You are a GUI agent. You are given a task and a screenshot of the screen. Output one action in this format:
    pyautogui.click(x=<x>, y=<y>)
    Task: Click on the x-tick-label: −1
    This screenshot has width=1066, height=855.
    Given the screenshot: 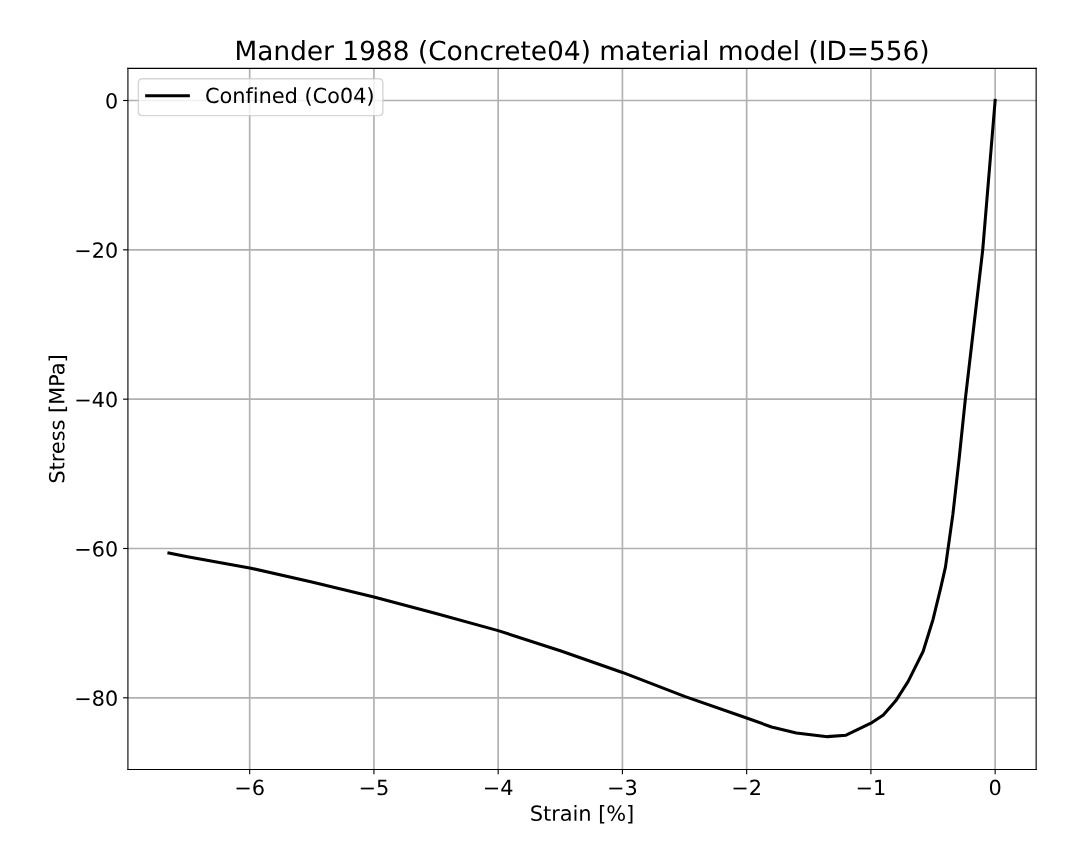 What is the action you would take?
    pyautogui.click(x=871, y=787)
    